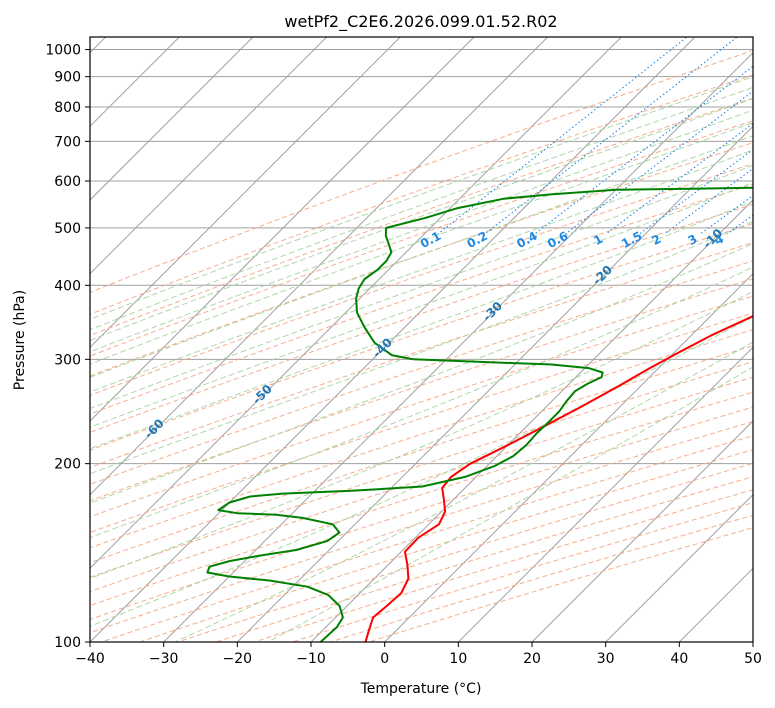  What do you see at coordinates (421, 689) in the screenshot?
I see `x-axis-label: Temperature (°C)` at bounding box center [421, 689].